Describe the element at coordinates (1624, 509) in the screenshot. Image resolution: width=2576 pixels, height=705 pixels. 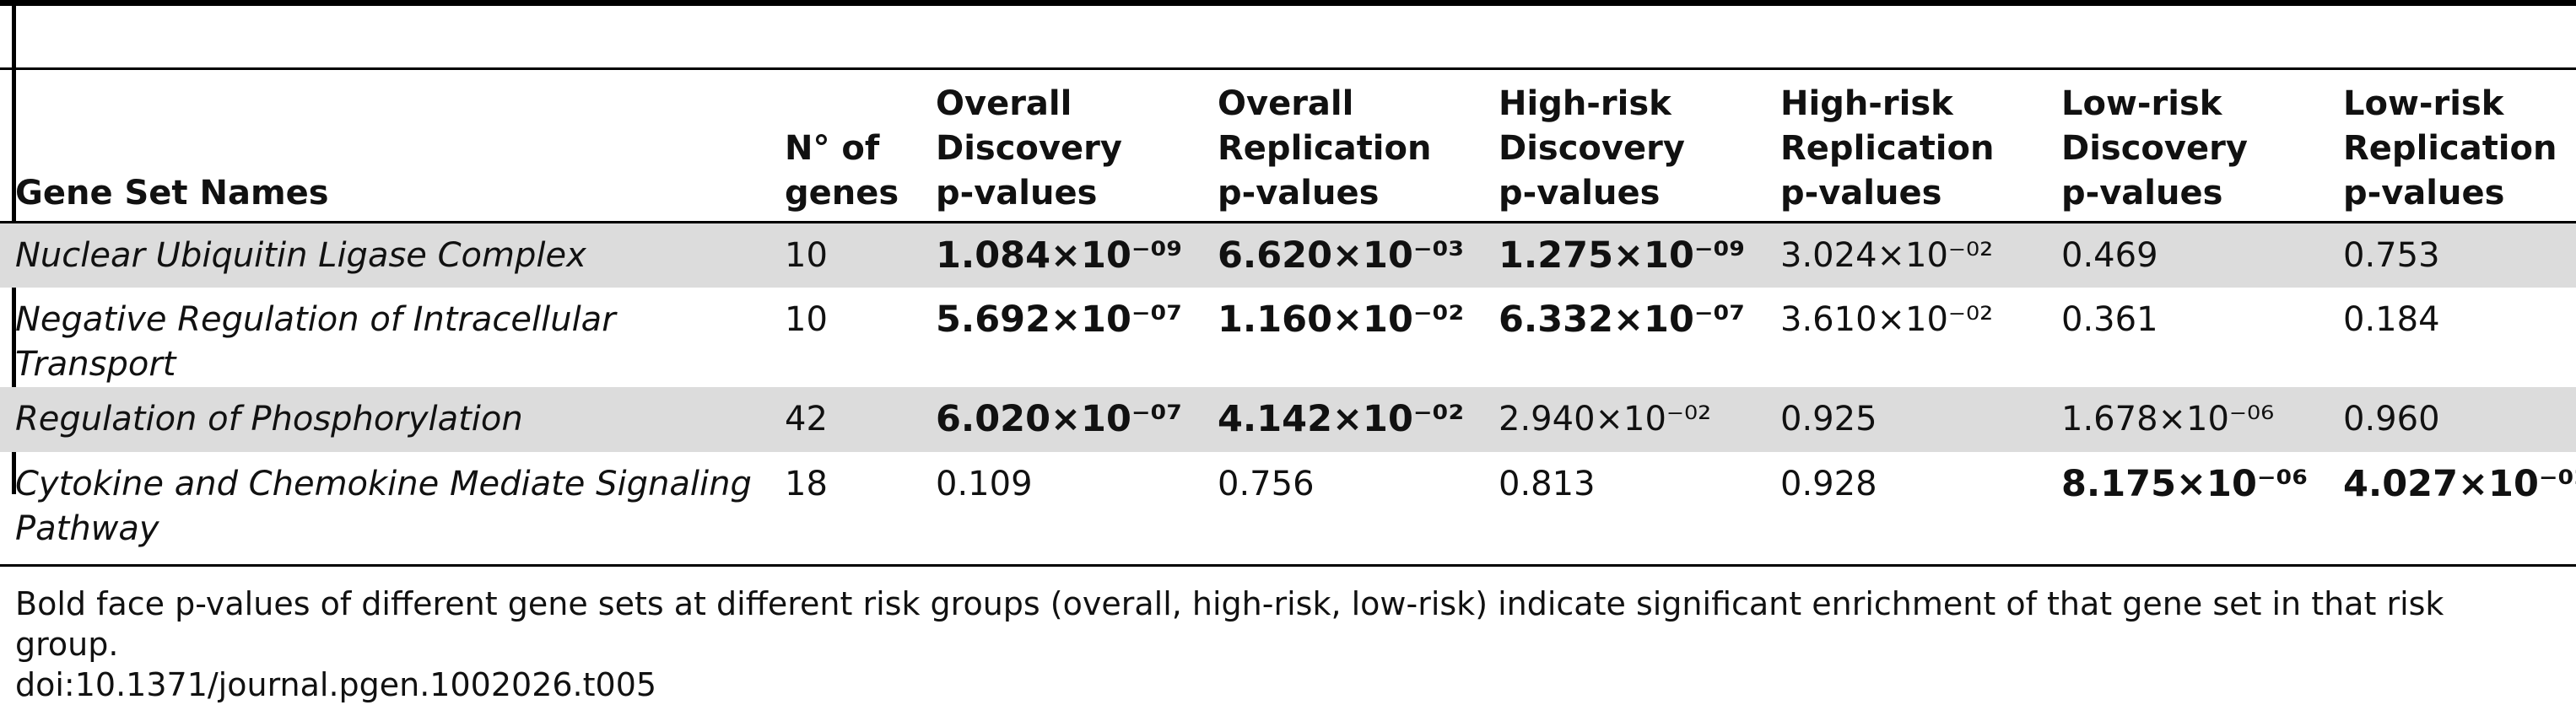
I see `high-risk-discovery-cell: 0.813` at that location.